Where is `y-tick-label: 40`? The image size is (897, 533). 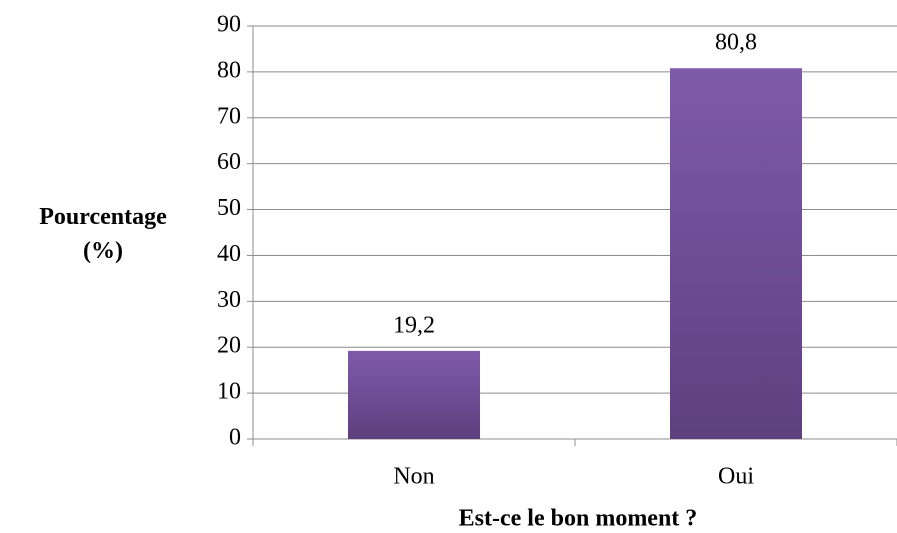
y-tick-label: 40 is located at coordinates (229, 254).